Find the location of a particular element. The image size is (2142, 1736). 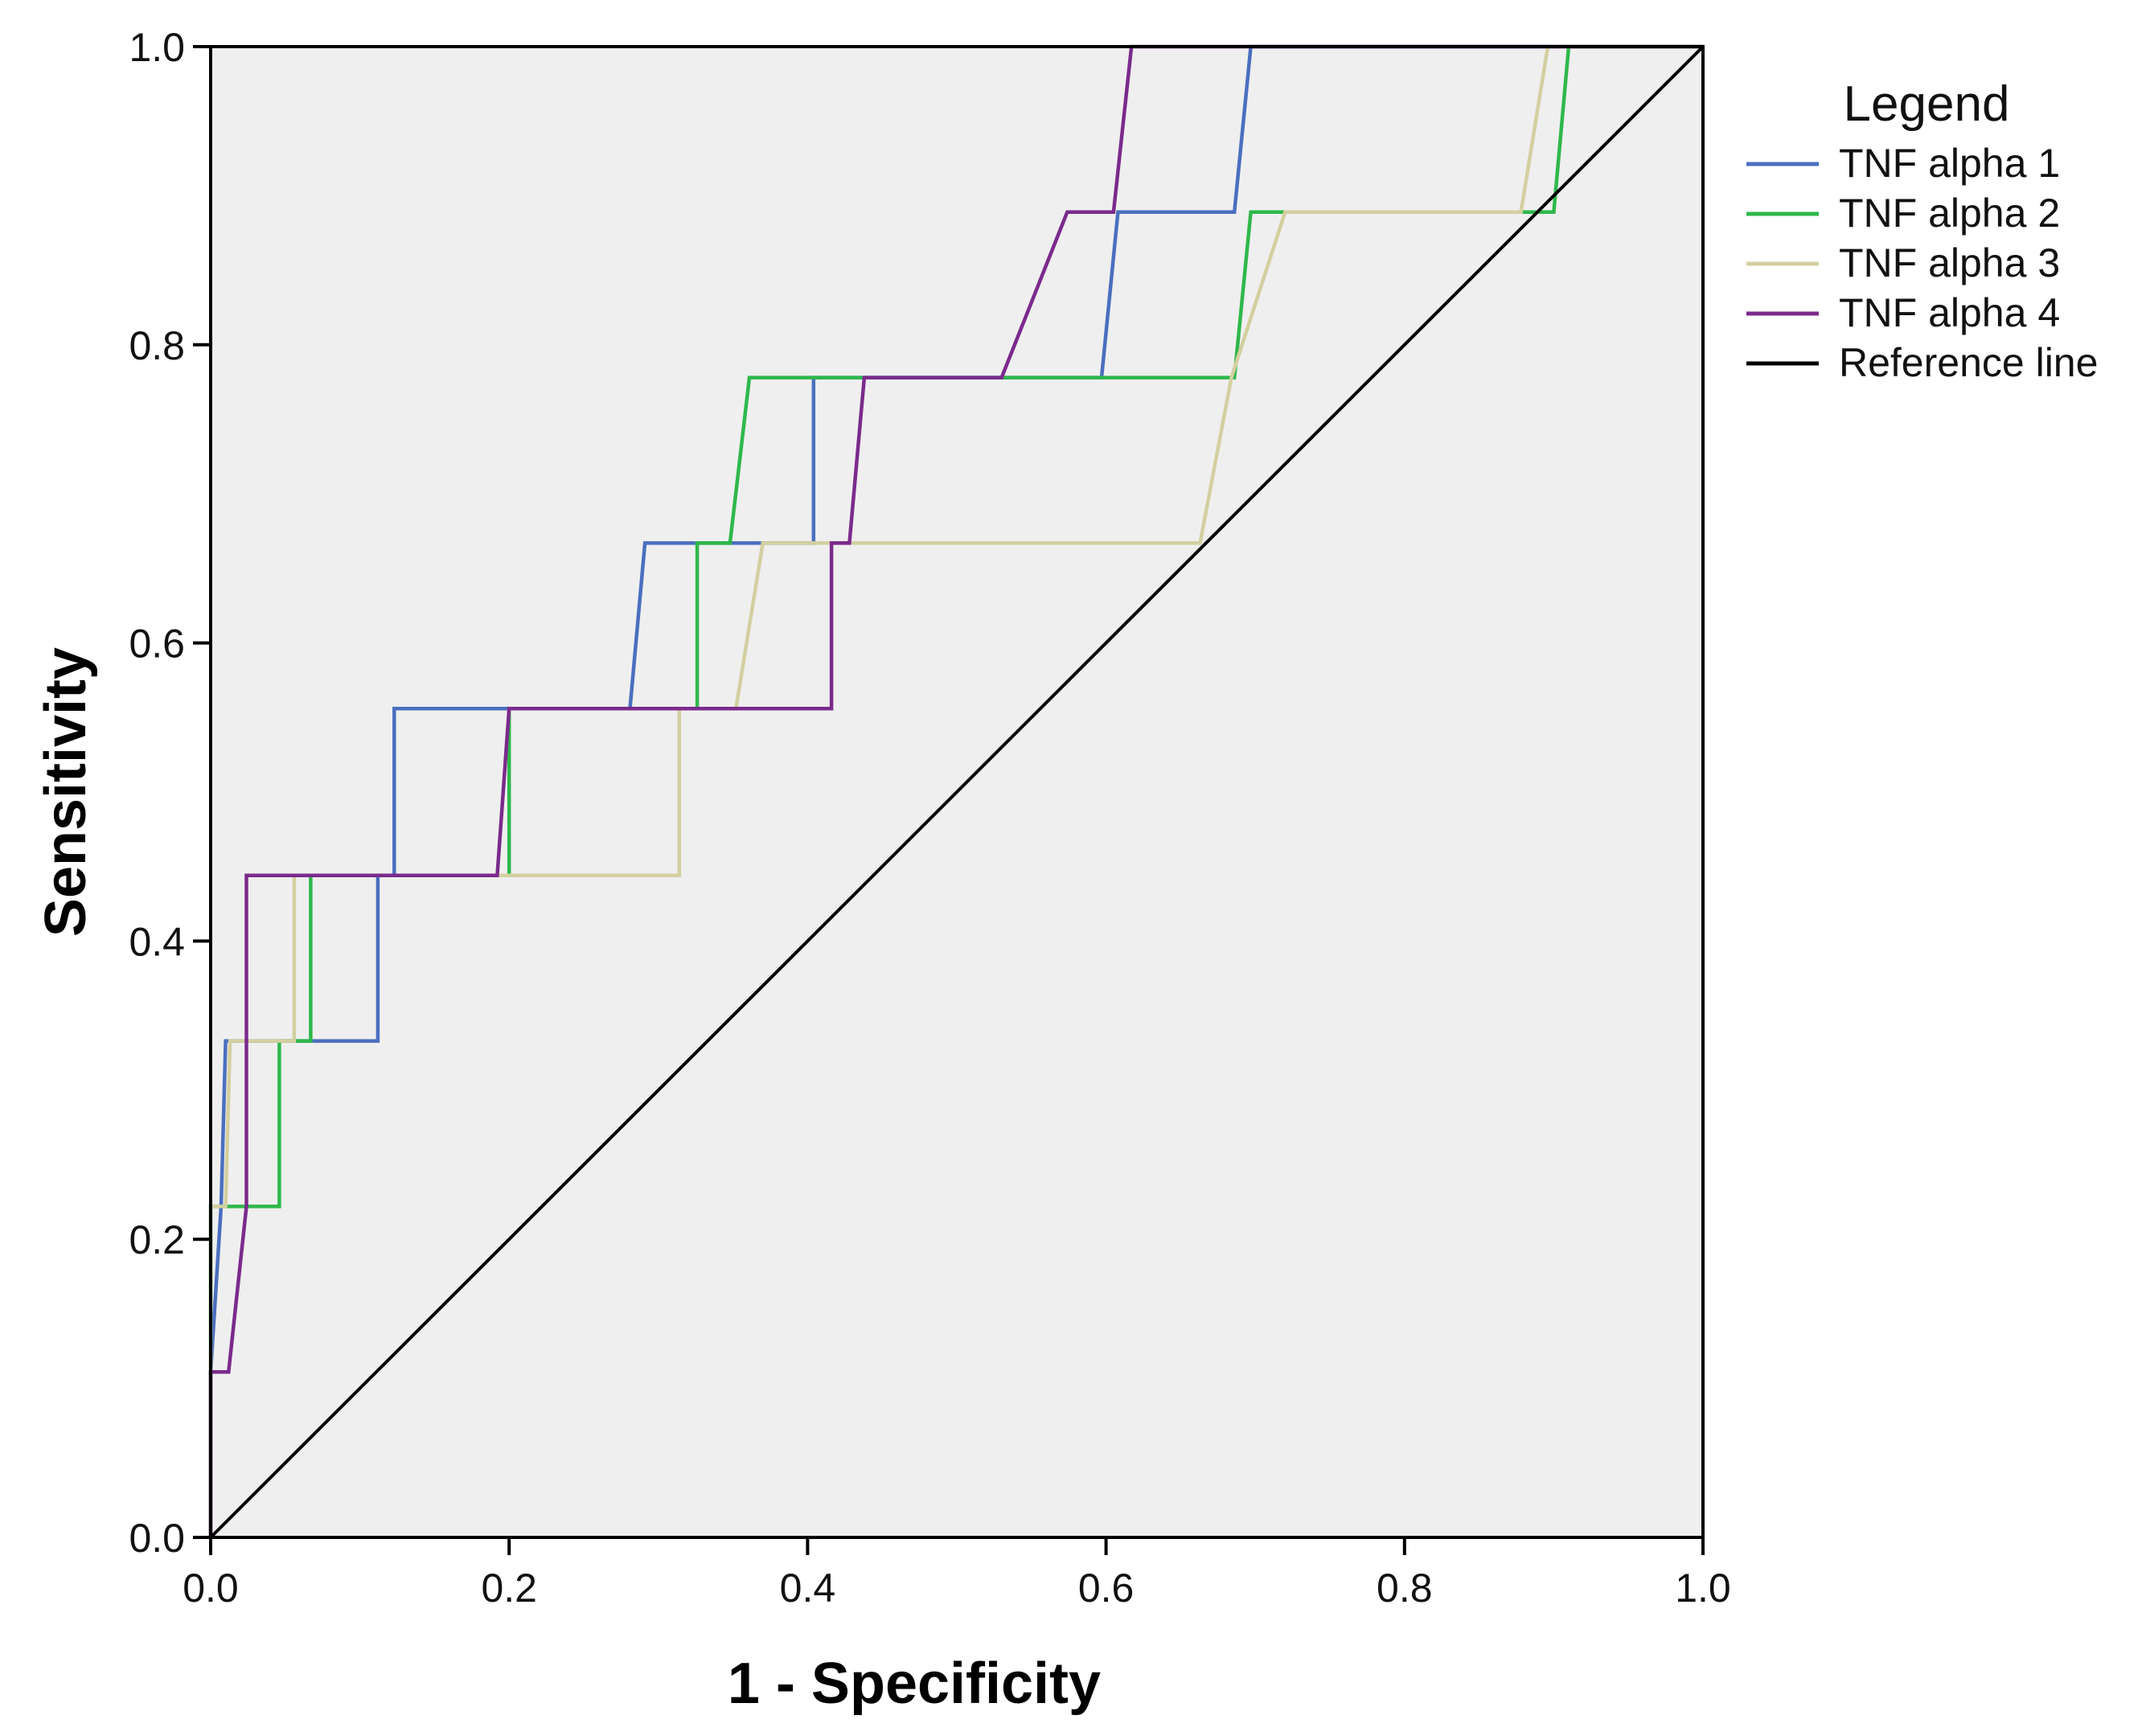

legend-title: Legend is located at coordinates (1927, 104).